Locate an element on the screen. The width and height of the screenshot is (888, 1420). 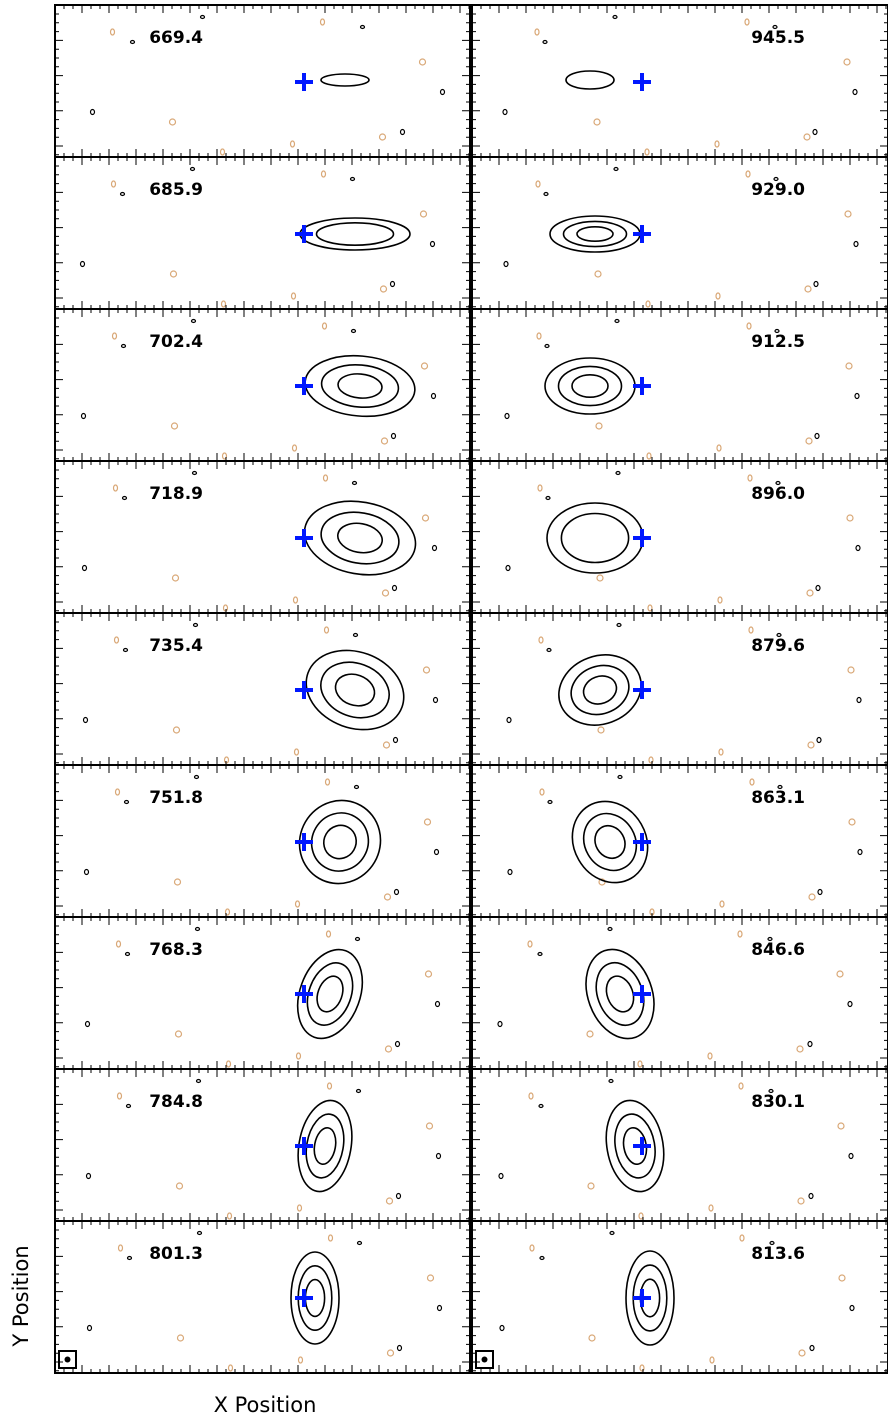
panel-label: 863.1 is located at coordinates (778, 798).